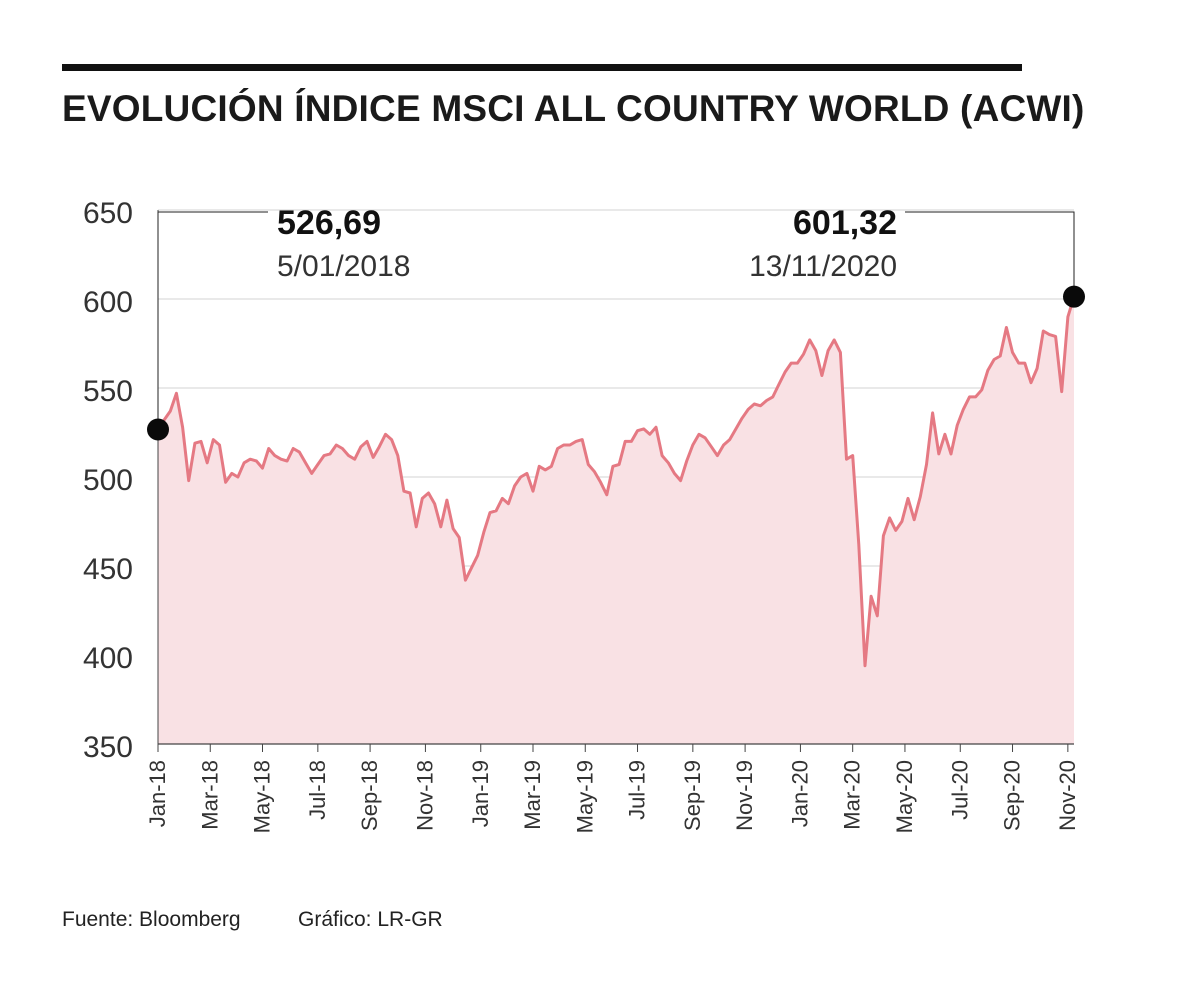 The height and width of the screenshot is (995, 1200). What do you see at coordinates (823, 266) in the screenshot?
I see `end-date-label: 13/11/2020` at bounding box center [823, 266].